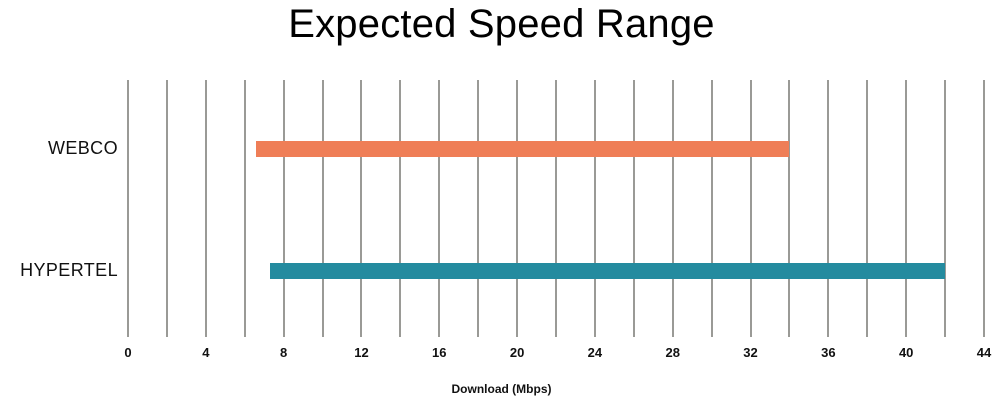  Describe the element at coordinates (206, 352) in the screenshot. I see `tick-label-4: 4` at that location.